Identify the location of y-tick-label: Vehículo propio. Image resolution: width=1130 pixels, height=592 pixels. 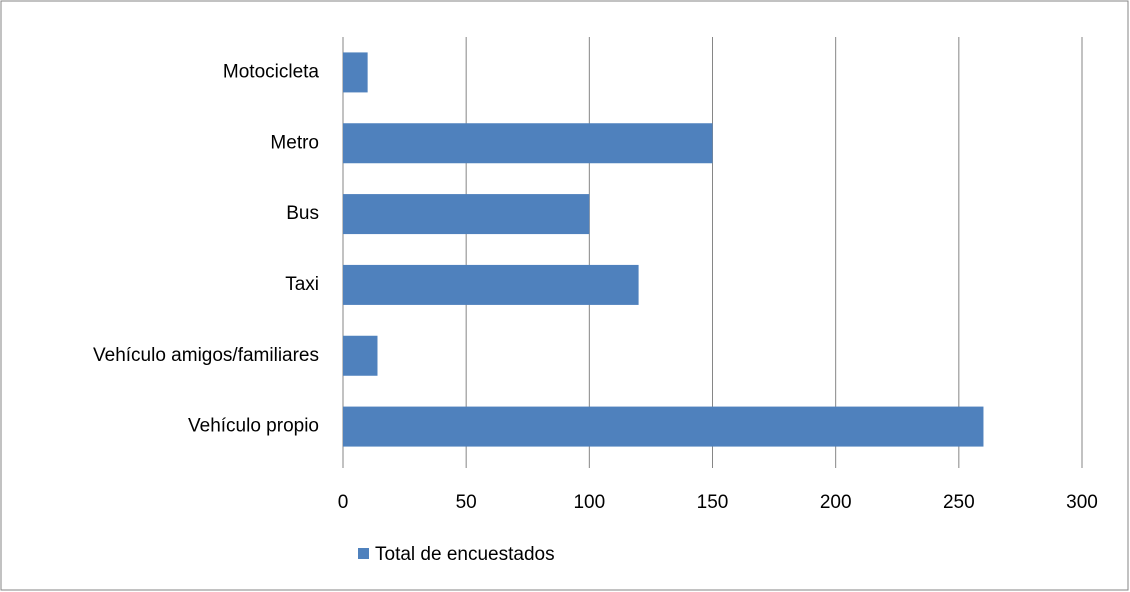
(253, 426).